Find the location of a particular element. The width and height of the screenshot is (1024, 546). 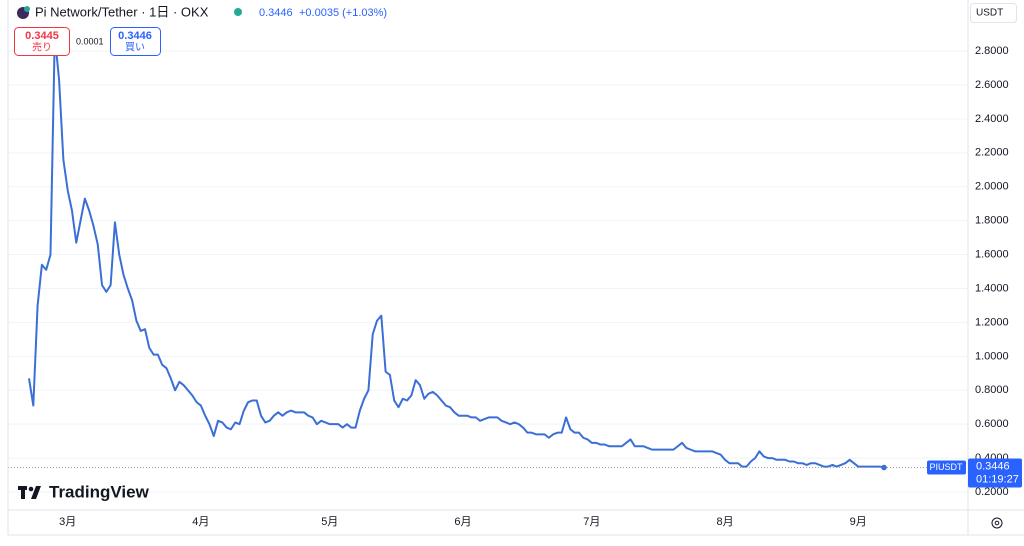

y-tick-label: 1.2000 is located at coordinates (992, 322).